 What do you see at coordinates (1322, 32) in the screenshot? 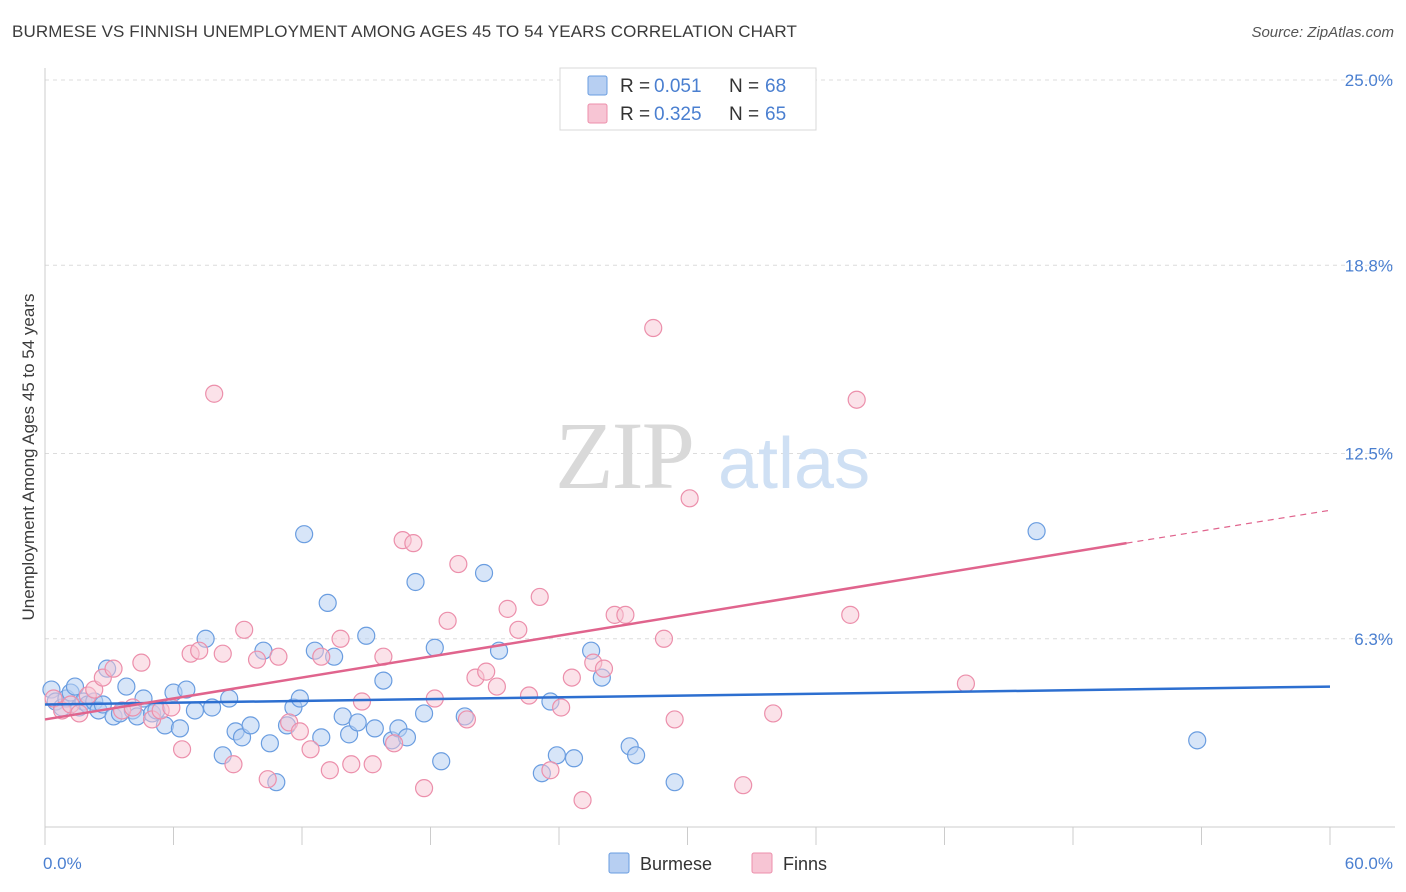
I see `source-label: Source: ZipAtlas.com` at bounding box center [1322, 32].